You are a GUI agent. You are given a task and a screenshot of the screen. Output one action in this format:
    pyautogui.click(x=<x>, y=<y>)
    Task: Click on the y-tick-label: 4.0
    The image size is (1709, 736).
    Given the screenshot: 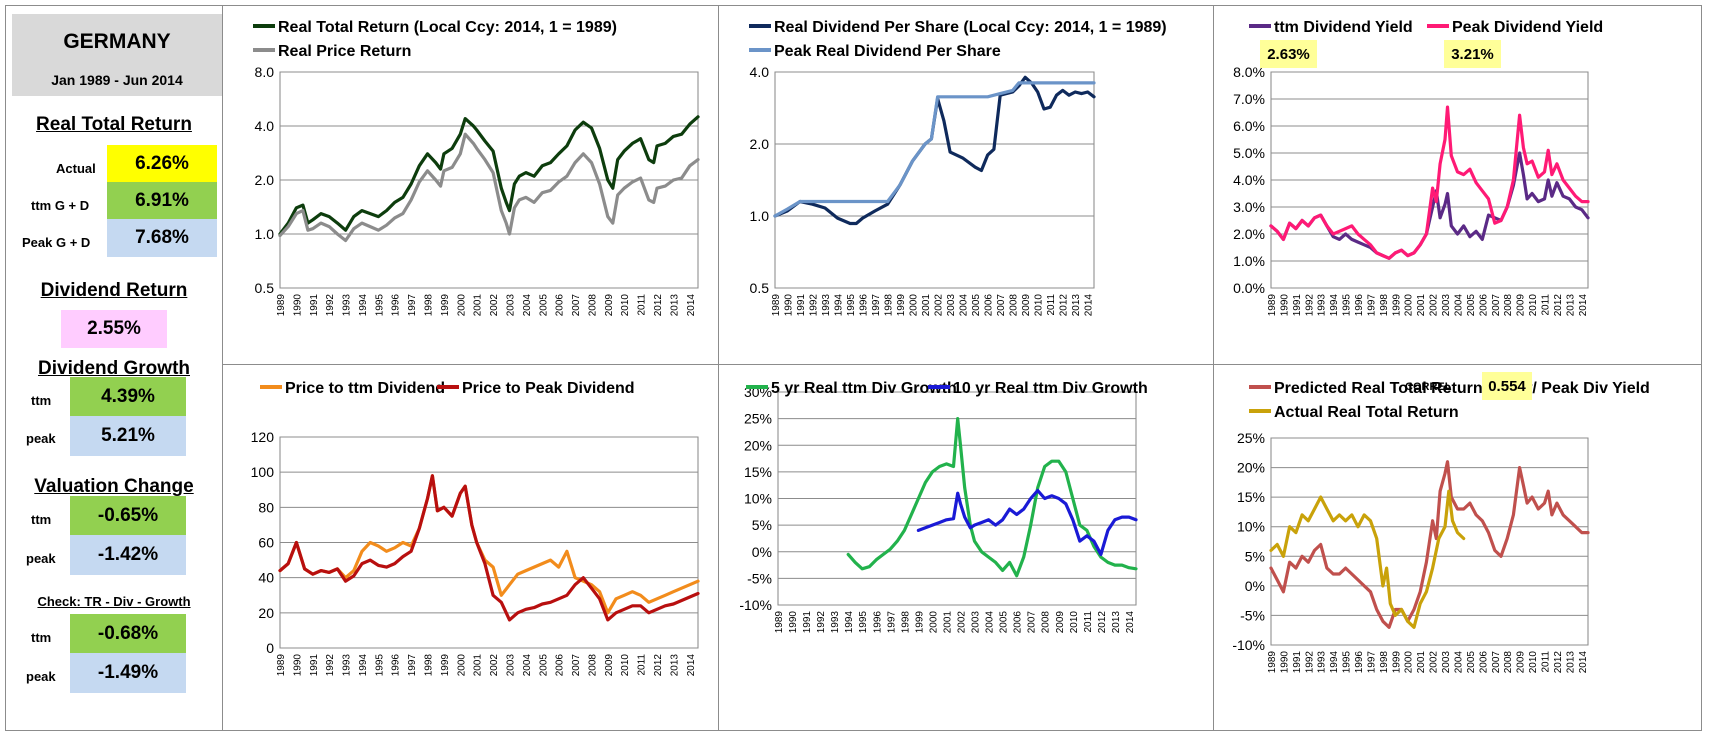 What is the action you would take?
    pyautogui.click(x=265, y=126)
    